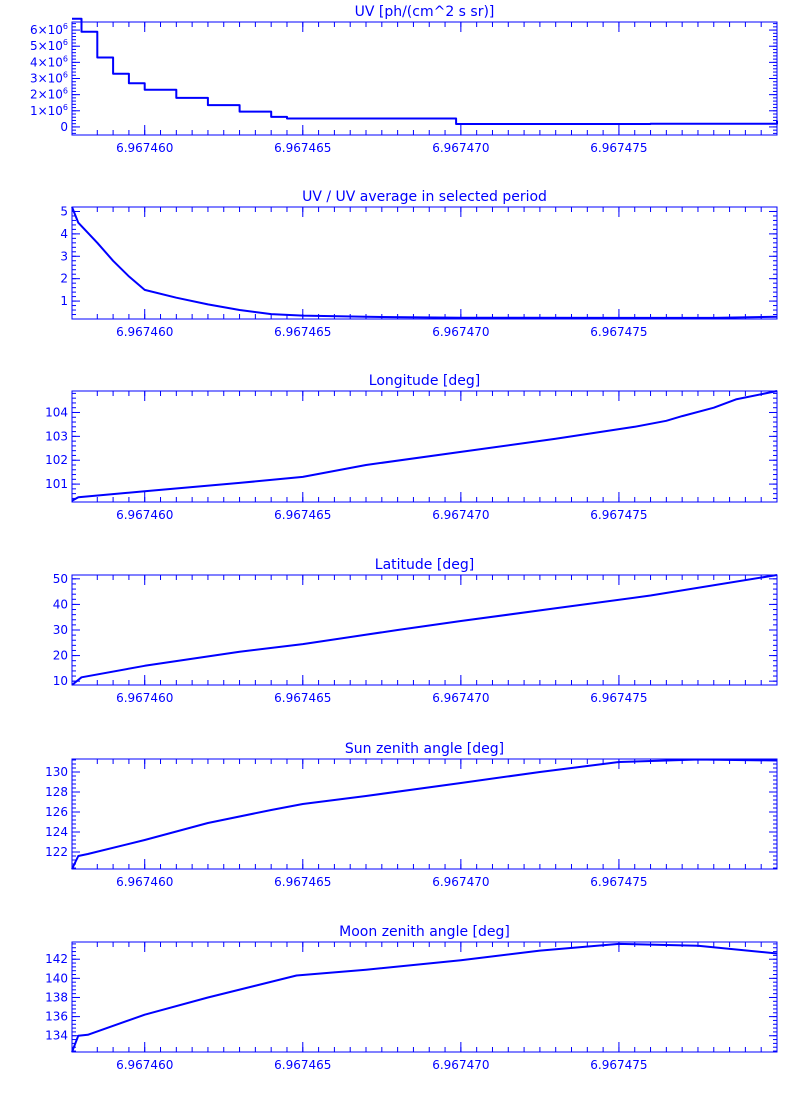 This screenshot has width=800, height=1100. I want to click on y-tick-label: 103, so click(56, 436).